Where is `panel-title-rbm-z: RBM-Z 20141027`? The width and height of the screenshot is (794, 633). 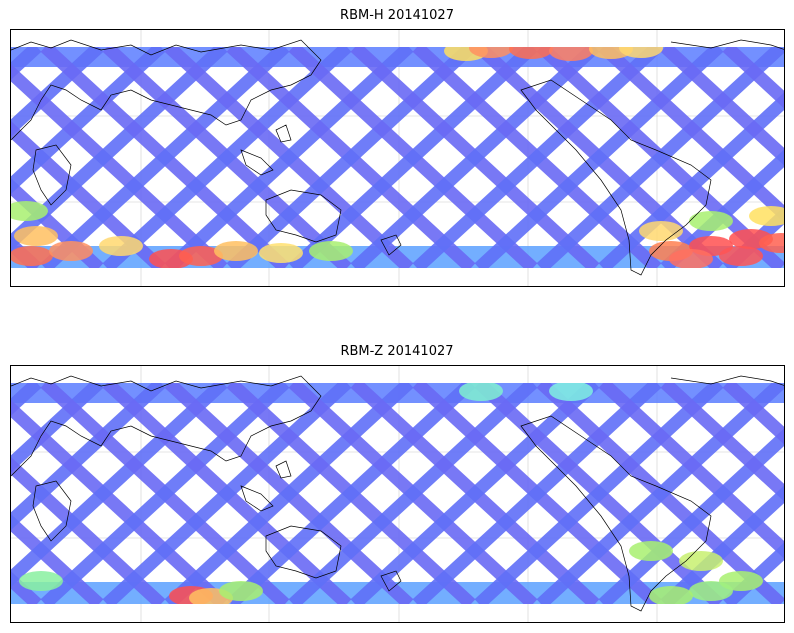 panel-title-rbm-z: RBM-Z 20141027 is located at coordinates (397, 351).